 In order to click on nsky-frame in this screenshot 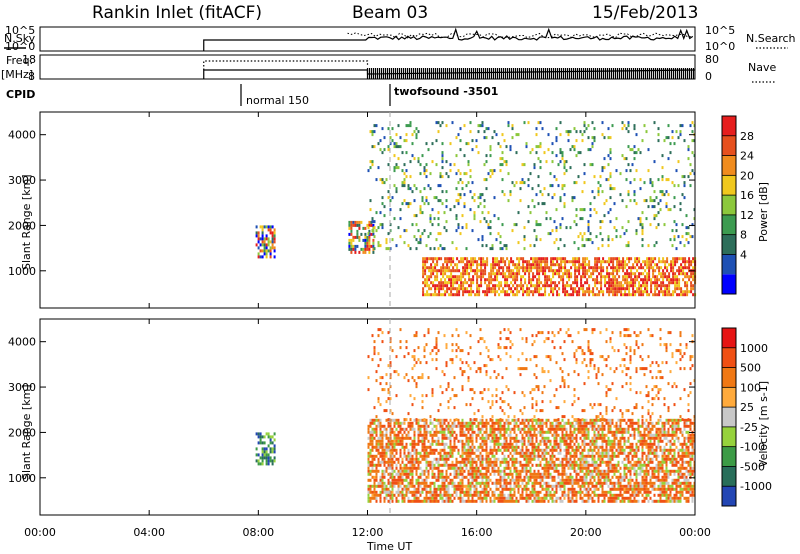, I will do `click(367, 39)`.